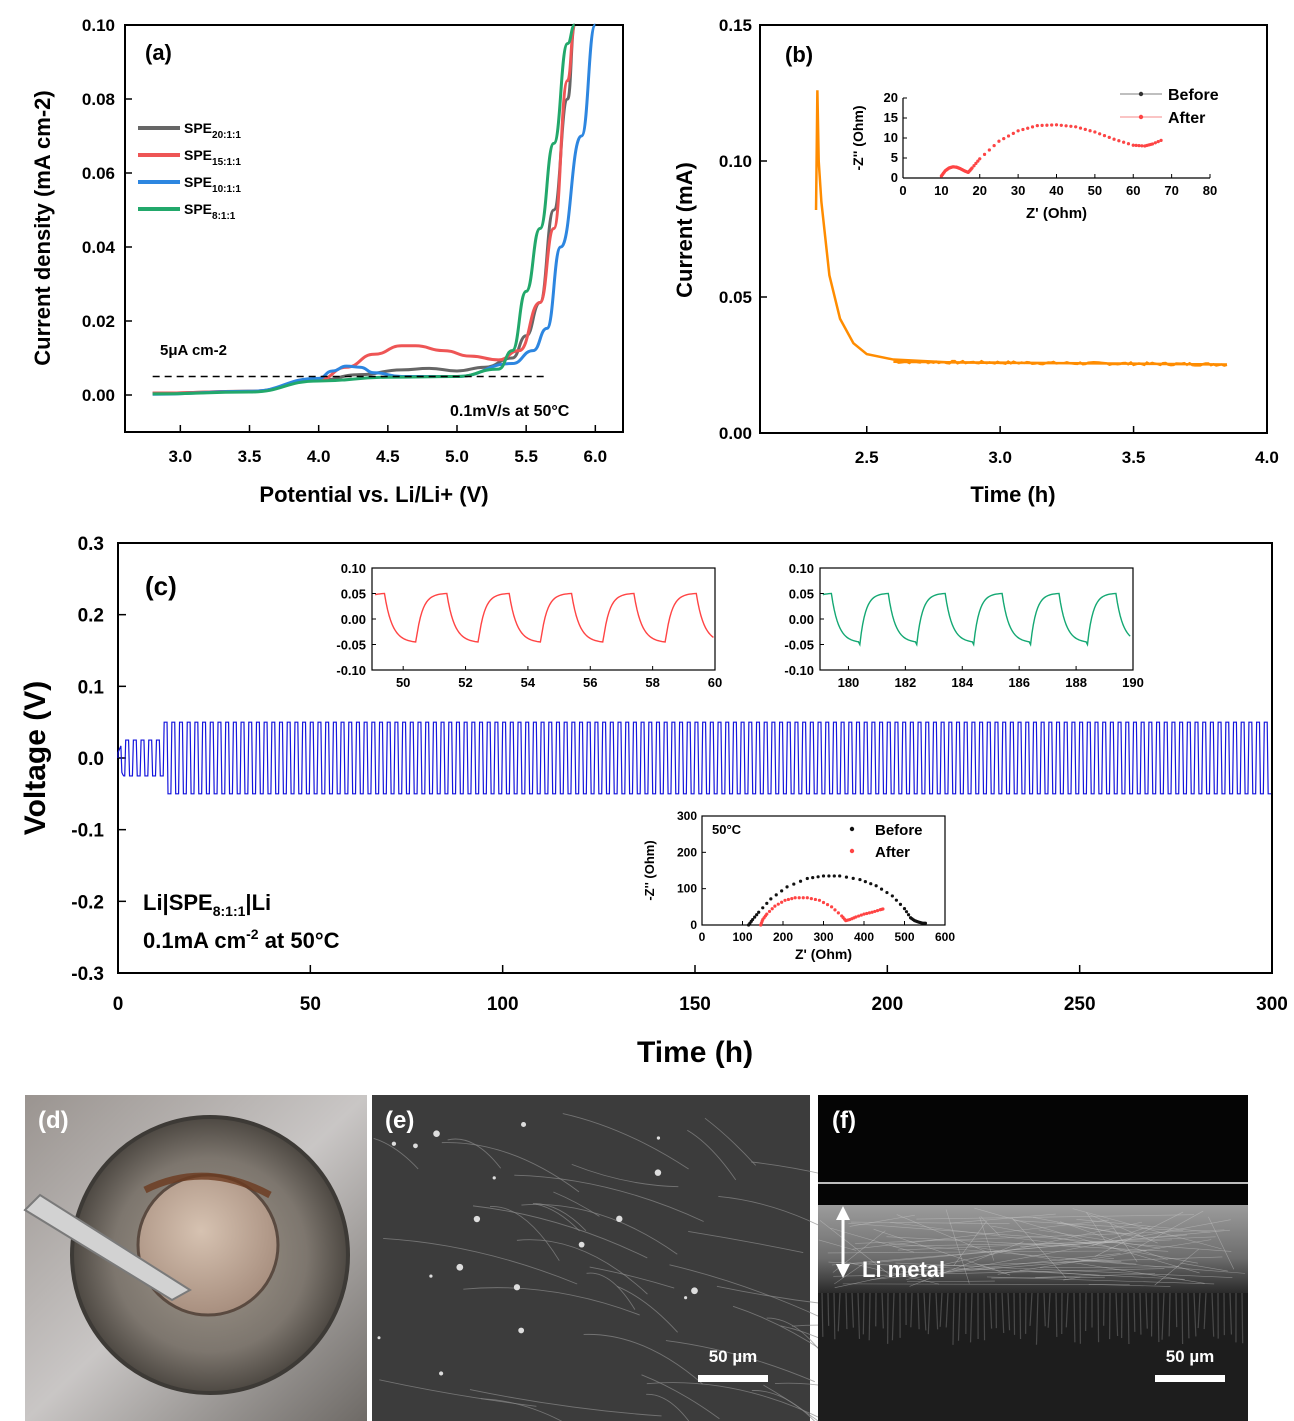  Describe the element at coordinates (388, 456) in the screenshot. I see `x-tick-label: 4.5` at that location.